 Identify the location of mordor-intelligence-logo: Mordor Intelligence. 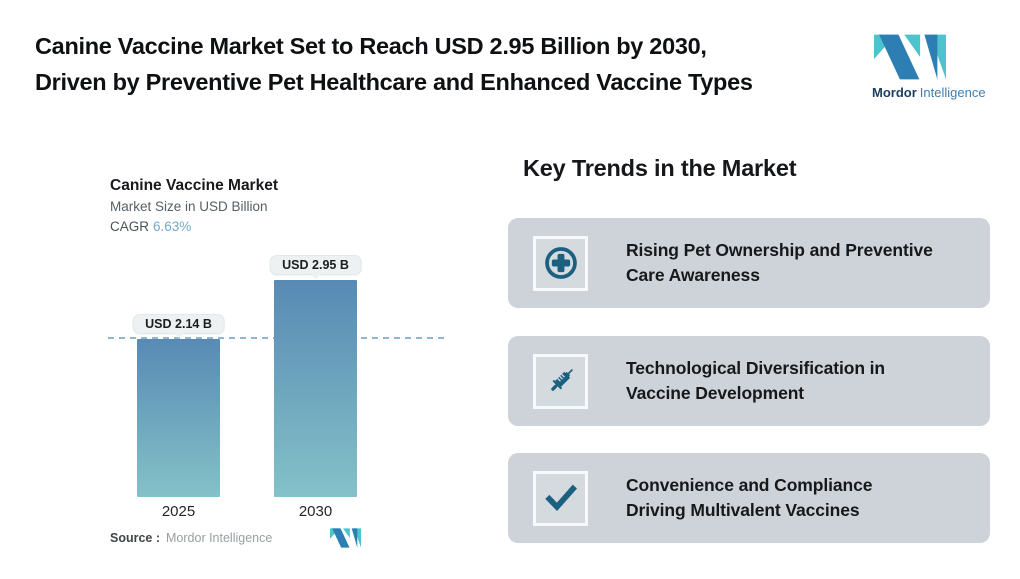
(929, 66).